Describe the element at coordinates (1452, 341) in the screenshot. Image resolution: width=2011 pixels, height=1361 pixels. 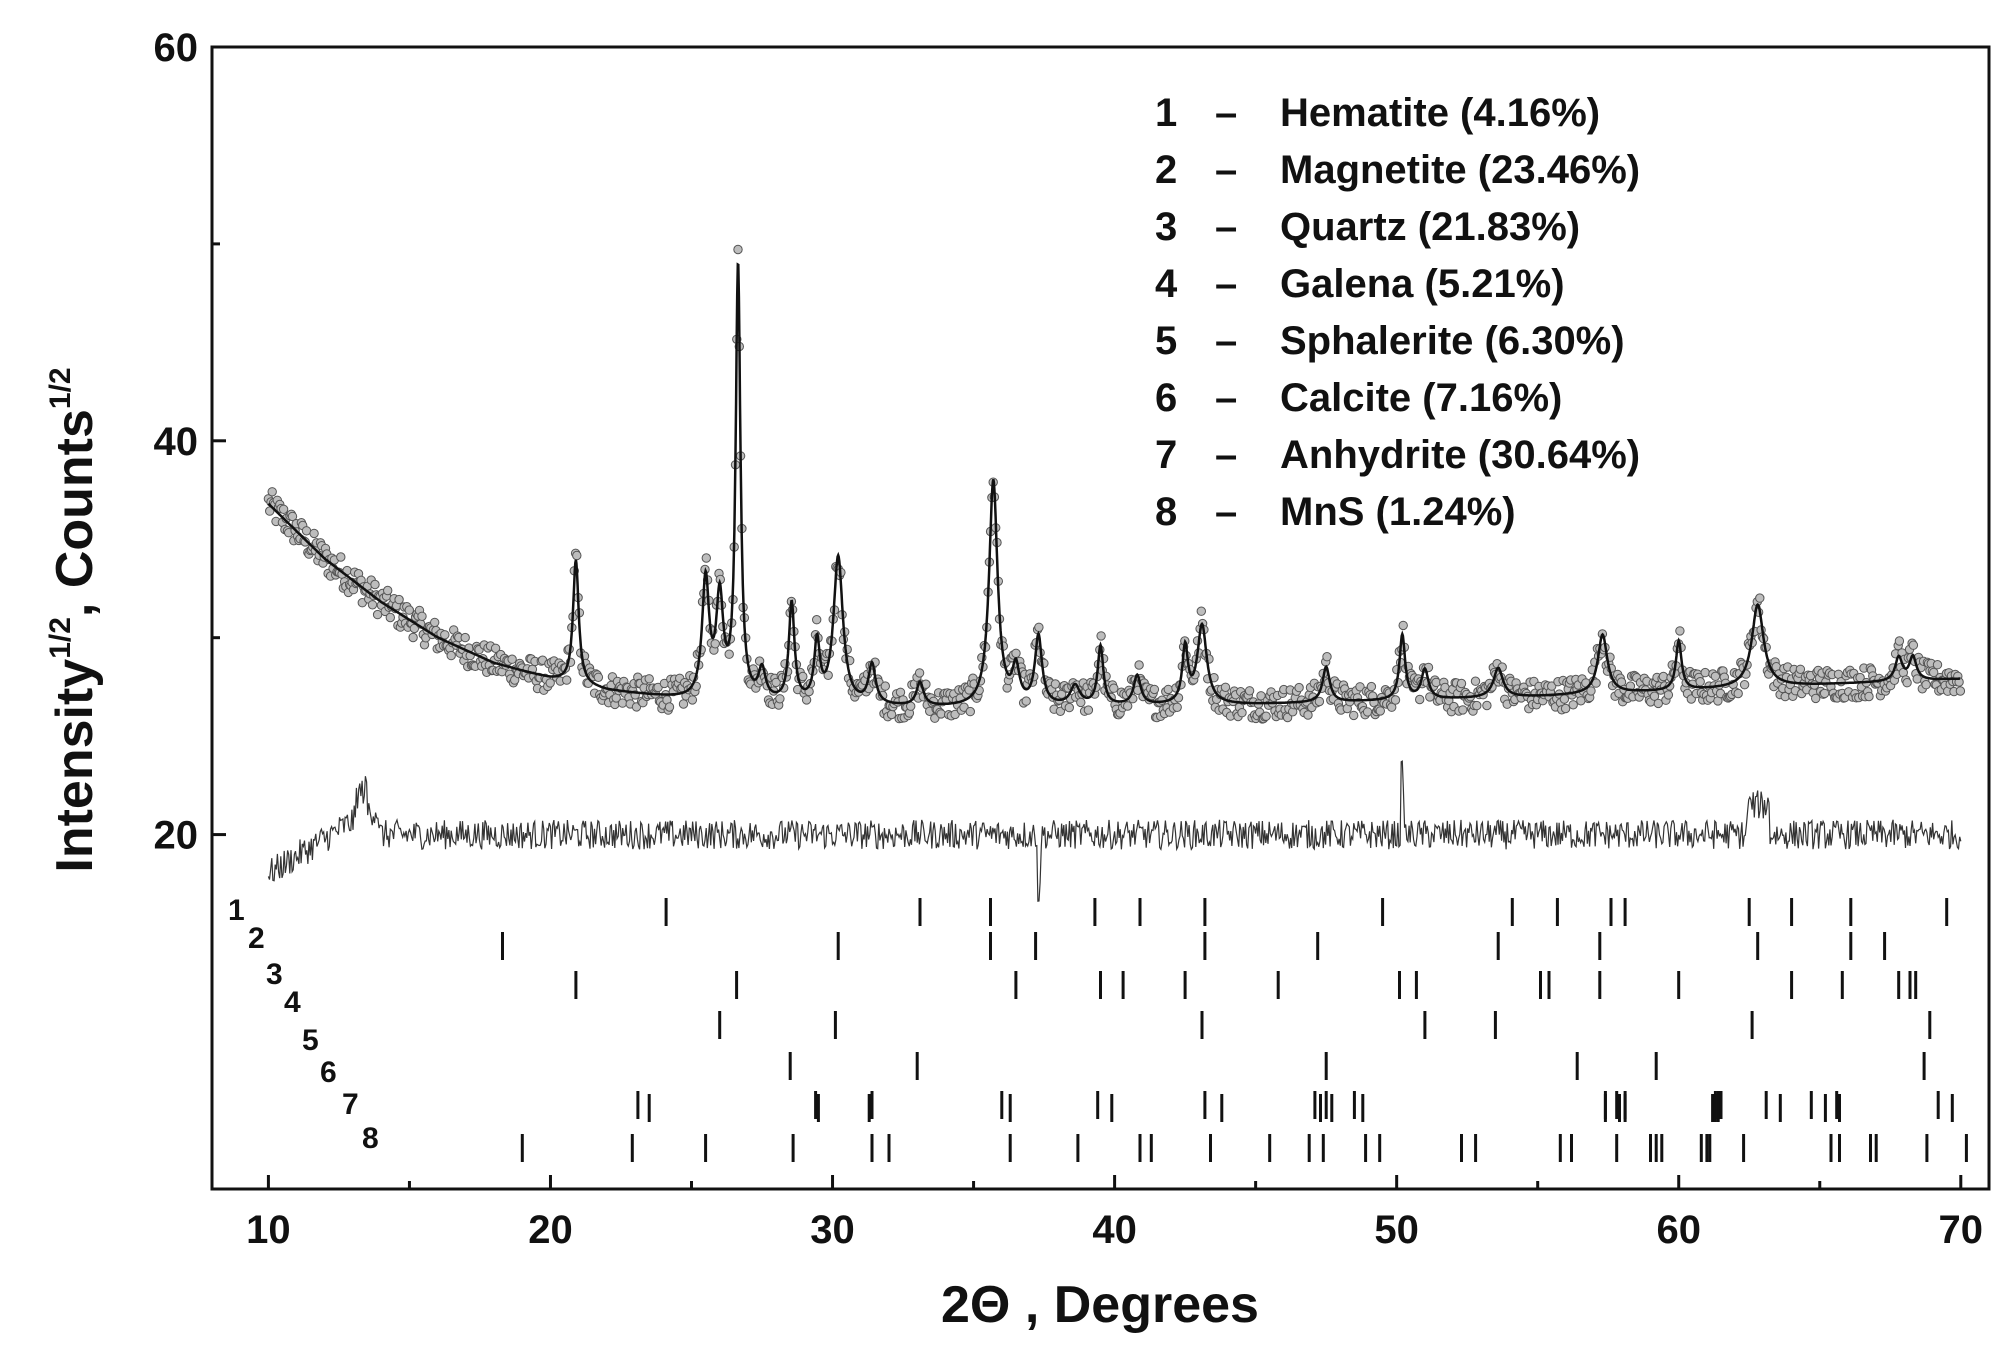
I see `legend-label: Sphalerite (6.30%)` at that location.